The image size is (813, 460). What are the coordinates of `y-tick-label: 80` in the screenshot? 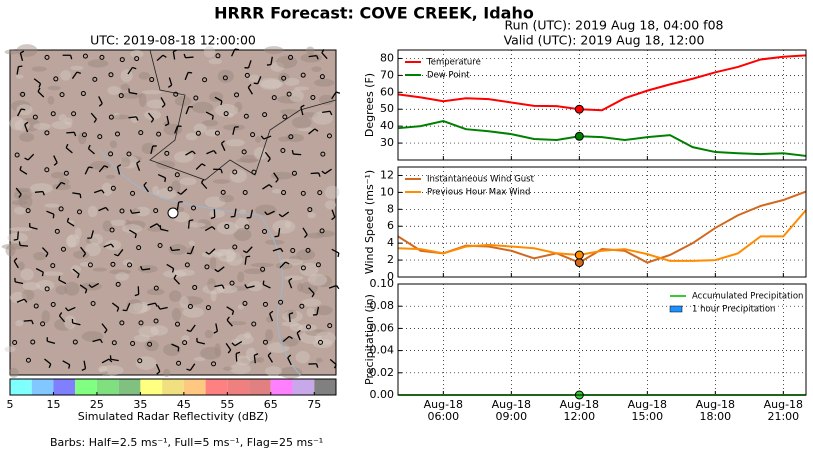 It's located at (387, 57).